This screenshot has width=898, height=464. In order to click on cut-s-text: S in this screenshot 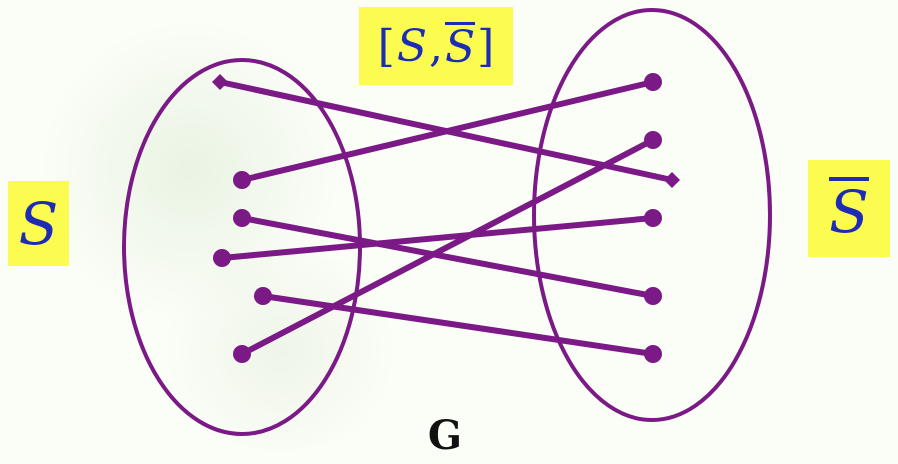, I will do `click(411, 46)`.